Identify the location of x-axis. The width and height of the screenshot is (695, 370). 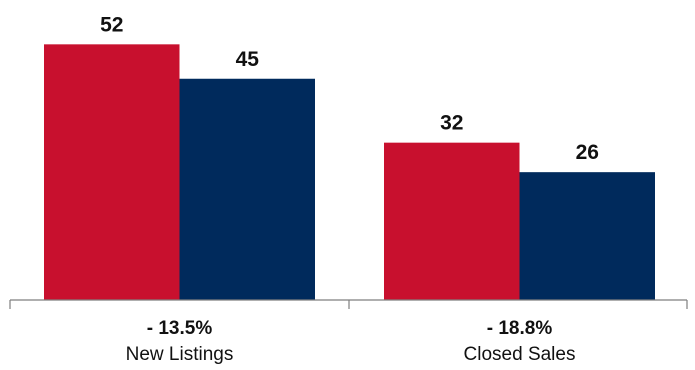
(348, 304).